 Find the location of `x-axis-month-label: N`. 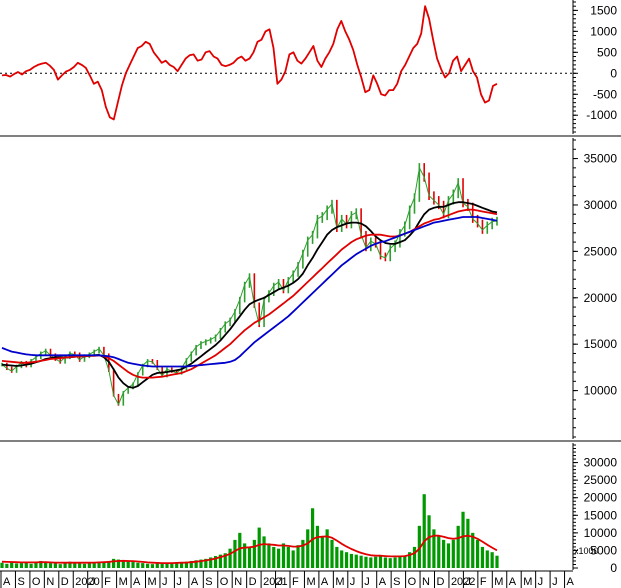

x-axis-month-label: N is located at coordinates (50, 582).